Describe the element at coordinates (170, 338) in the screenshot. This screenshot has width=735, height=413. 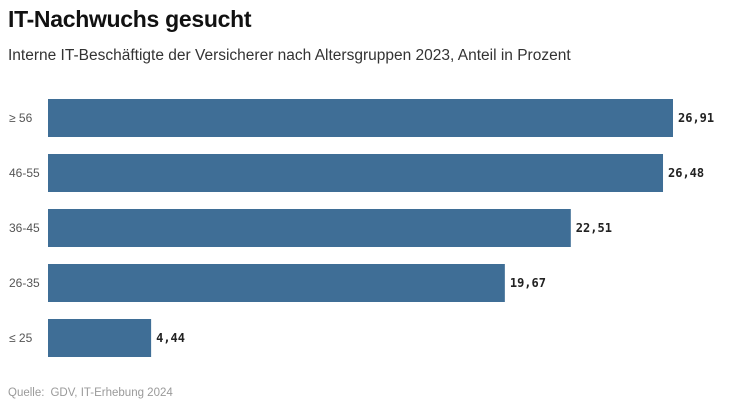
I see `value-label: 4,44` at that location.